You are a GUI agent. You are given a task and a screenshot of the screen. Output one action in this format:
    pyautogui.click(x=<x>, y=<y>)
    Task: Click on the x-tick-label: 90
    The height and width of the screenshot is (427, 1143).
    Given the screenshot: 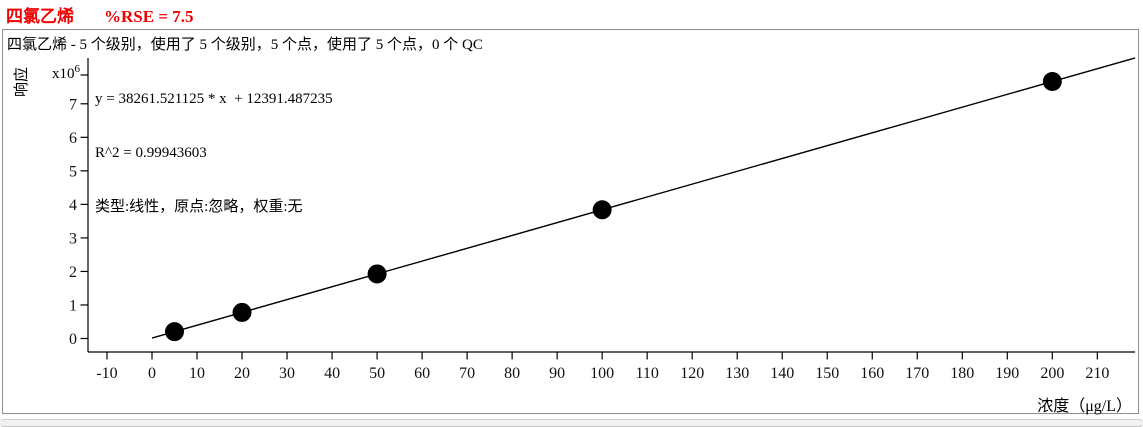 What is the action you would take?
    pyautogui.click(x=557, y=373)
    